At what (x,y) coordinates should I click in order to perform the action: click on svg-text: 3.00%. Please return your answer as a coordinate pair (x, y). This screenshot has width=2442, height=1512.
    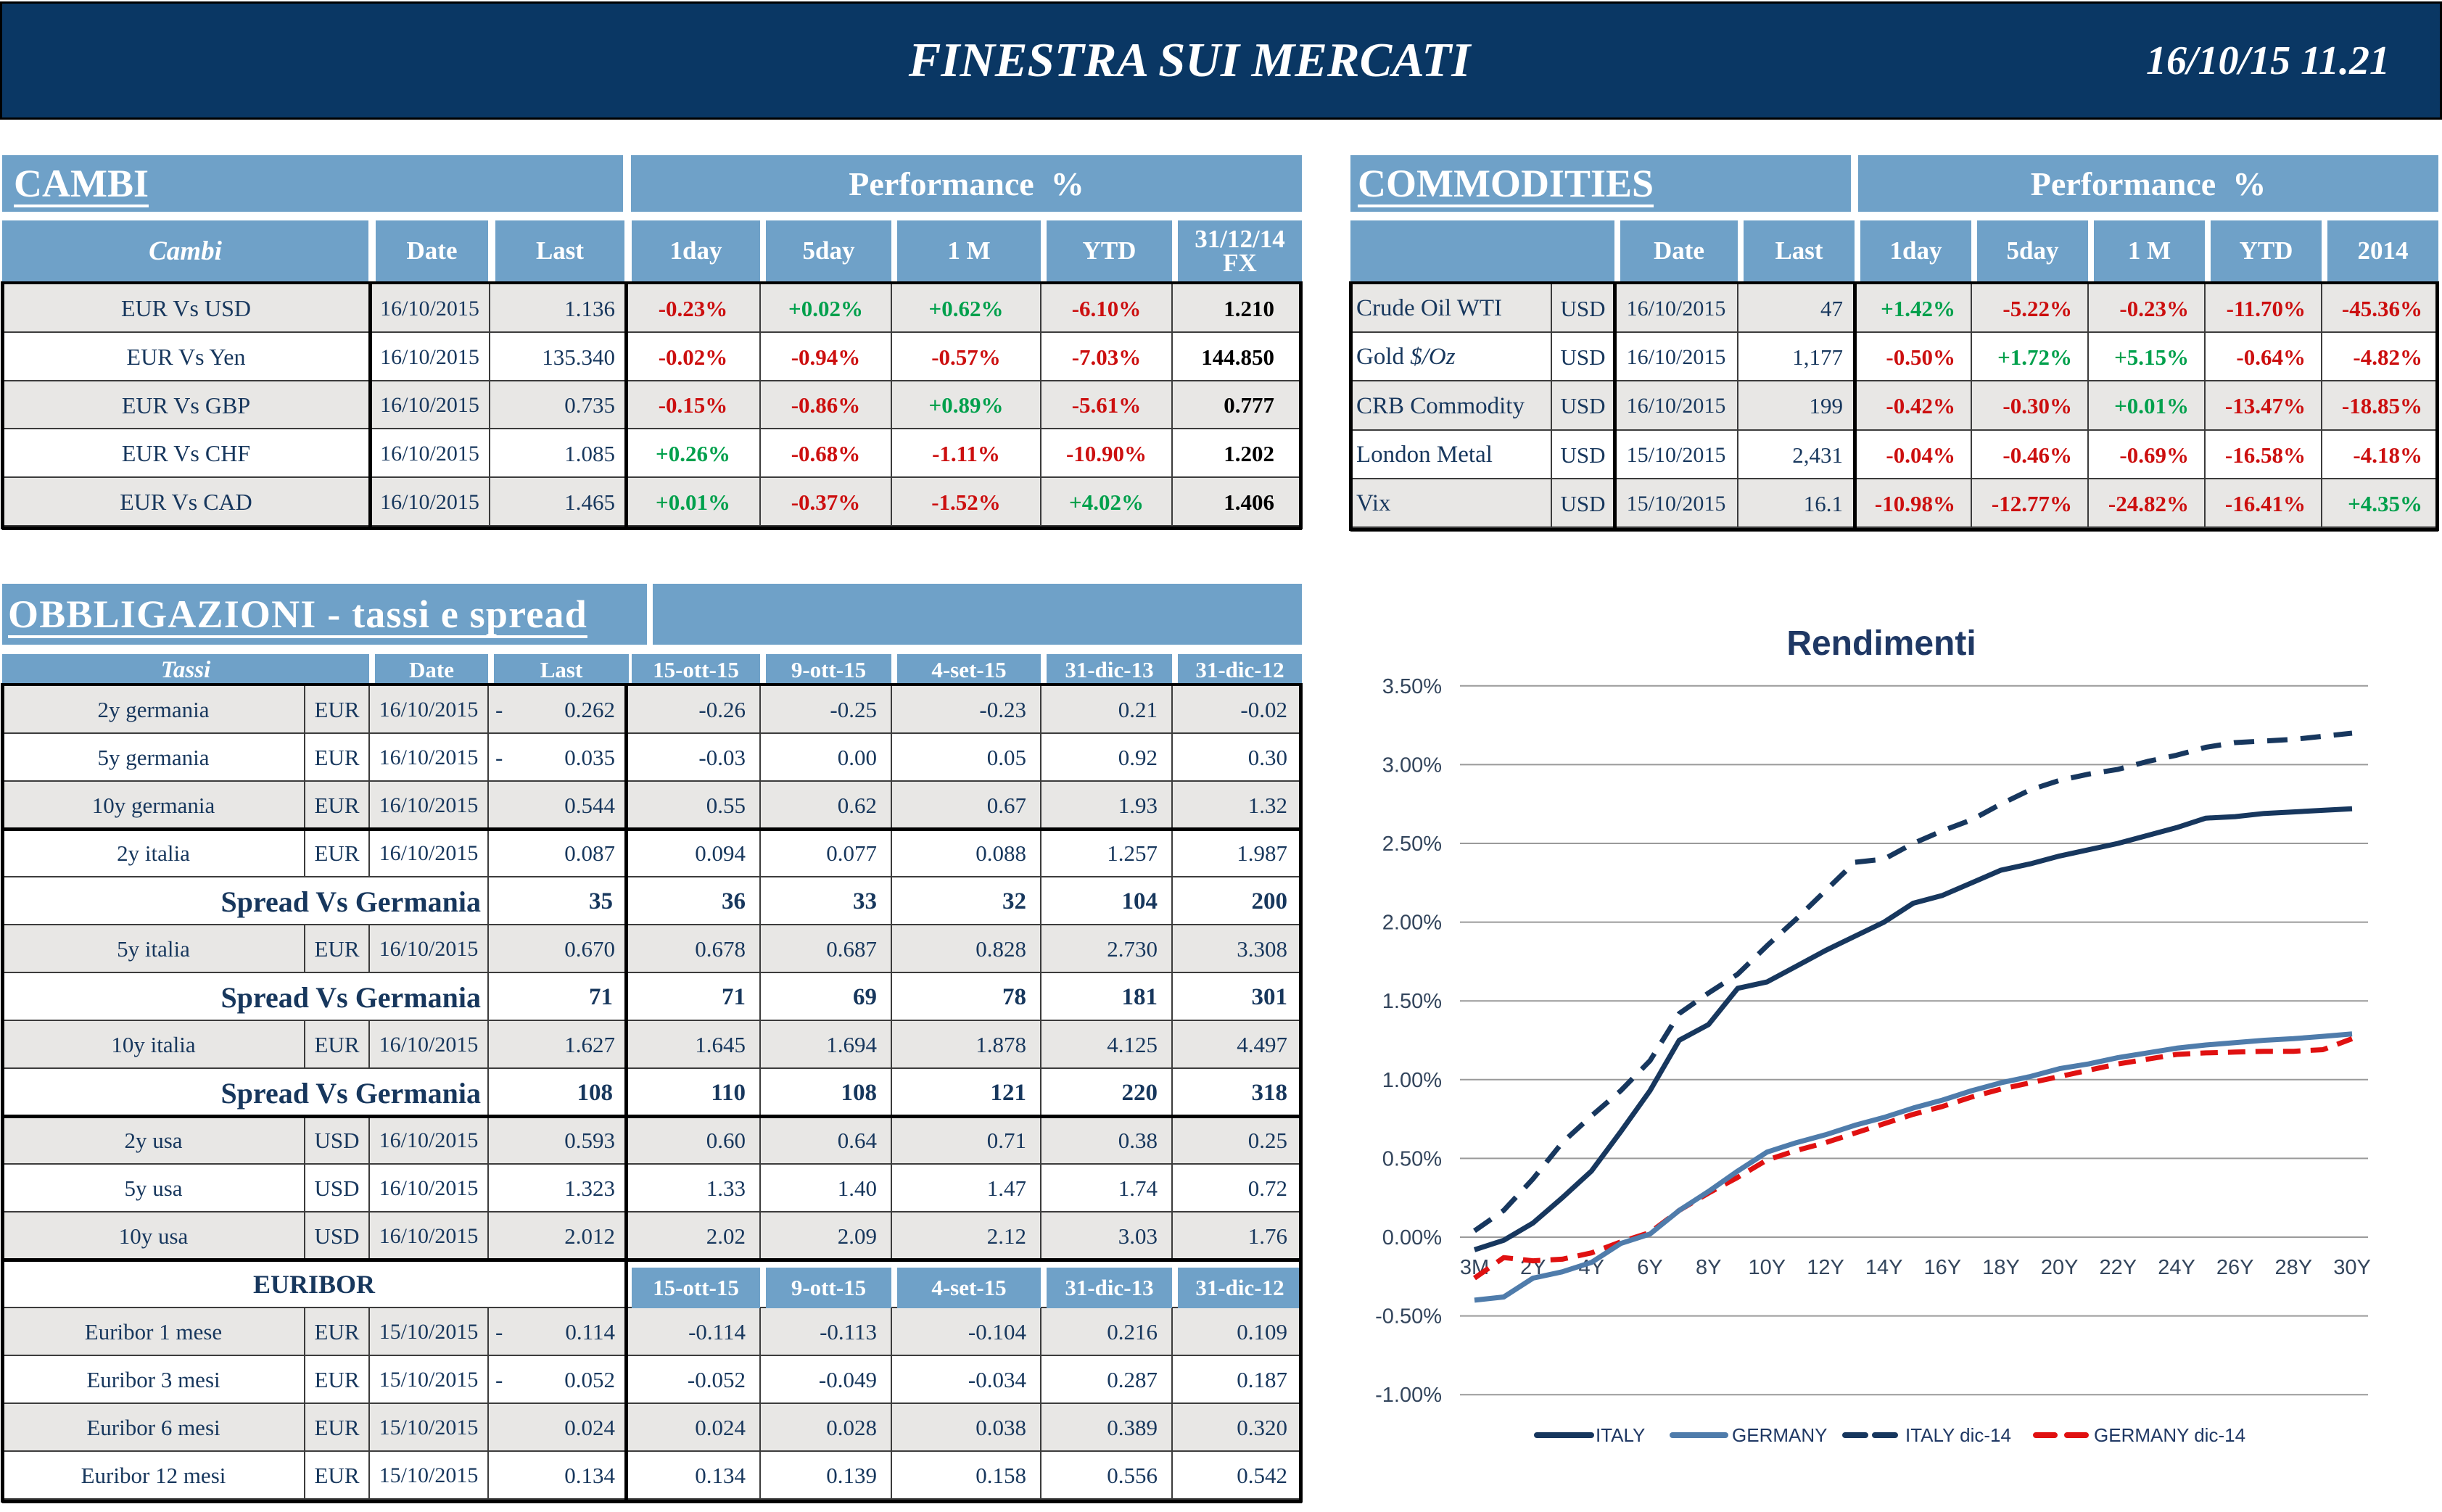
    Looking at the image, I should click on (1412, 765).